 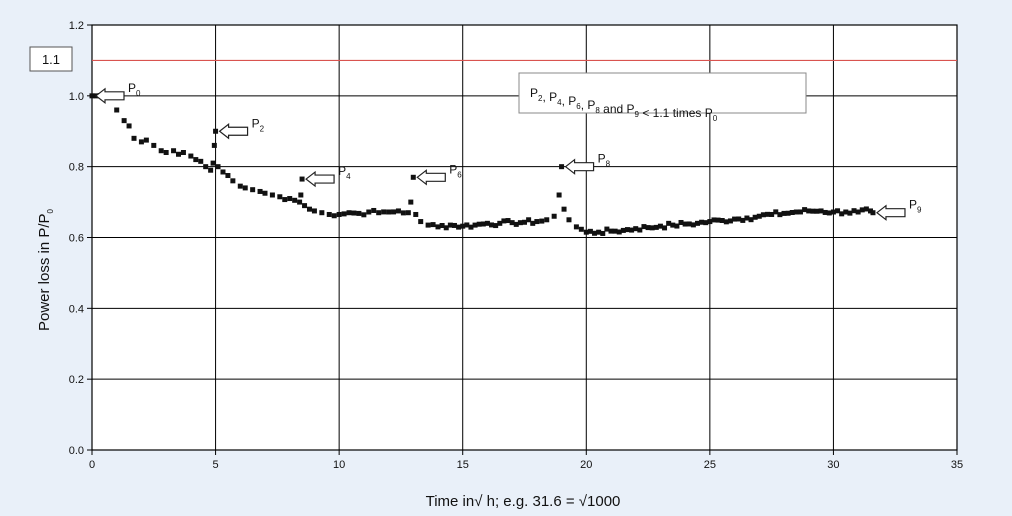 I want to click on callout-subscript: 9, so click(x=919, y=210).